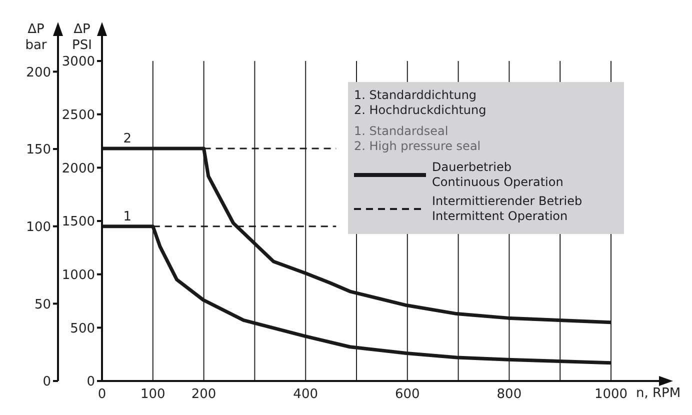 The image size is (692, 415). I want to click on annotation: 1. Standarddichtung 2. Hochdruckdichtung, so click(421, 103).